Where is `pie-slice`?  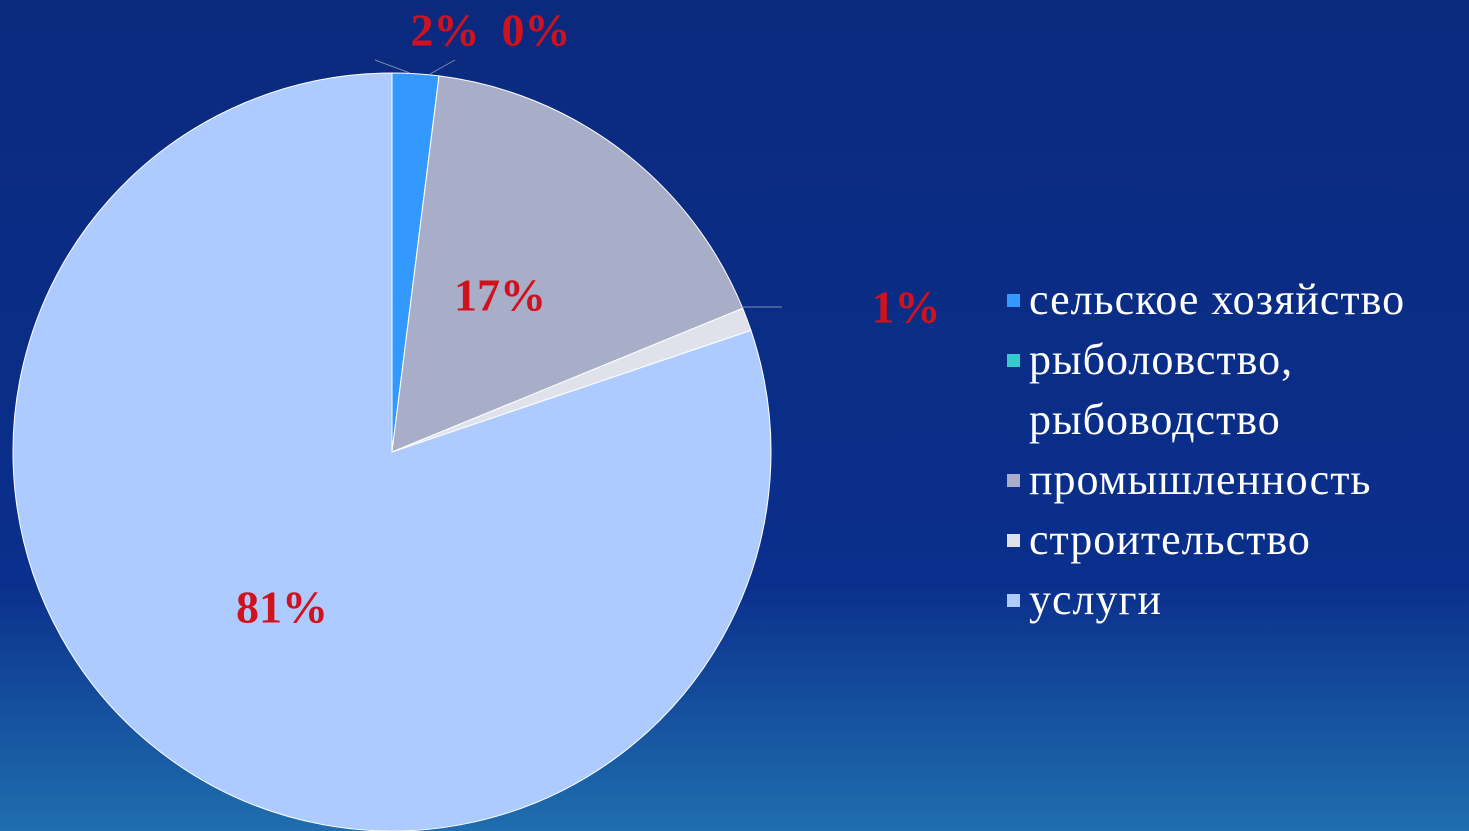 pie-slice is located at coordinates (567, 264).